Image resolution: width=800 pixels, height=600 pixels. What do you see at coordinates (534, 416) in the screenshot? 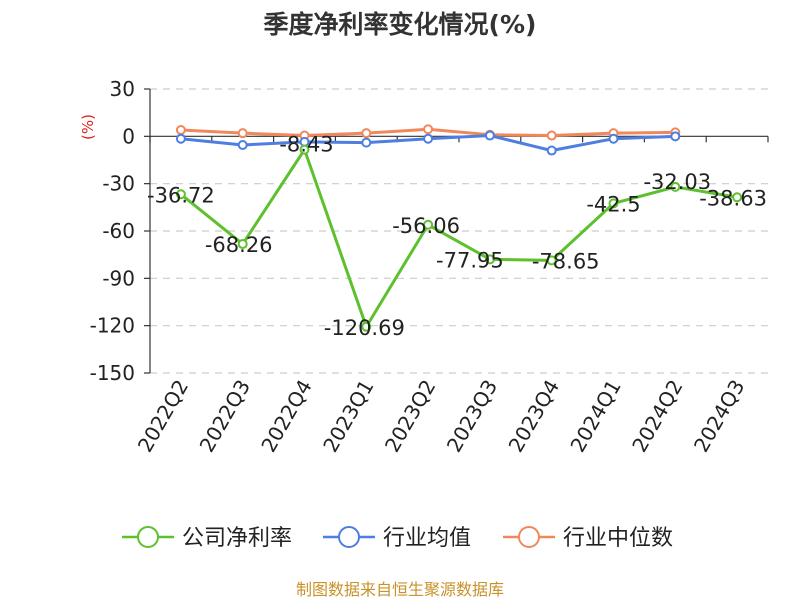
I see `x-tick-label: 2023Q4` at bounding box center [534, 416].